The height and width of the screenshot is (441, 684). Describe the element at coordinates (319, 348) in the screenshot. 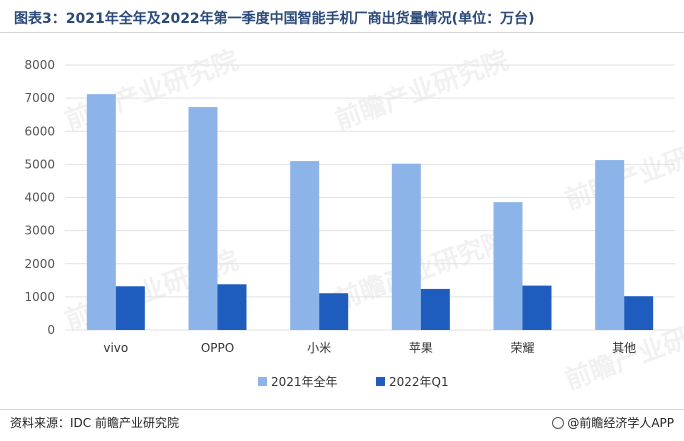

I see `x-tick-label: 小米` at that location.